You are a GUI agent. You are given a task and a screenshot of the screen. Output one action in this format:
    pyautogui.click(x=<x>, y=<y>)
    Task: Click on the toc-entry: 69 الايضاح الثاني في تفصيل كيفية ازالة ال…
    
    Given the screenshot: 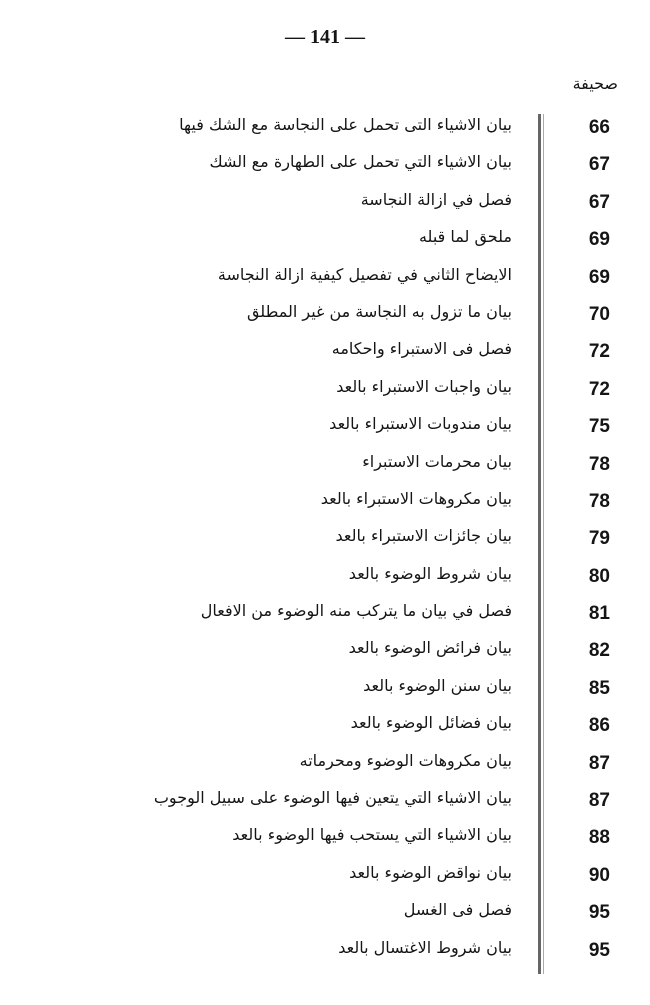 What is the action you would take?
    pyautogui.click(x=325, y=280)
    